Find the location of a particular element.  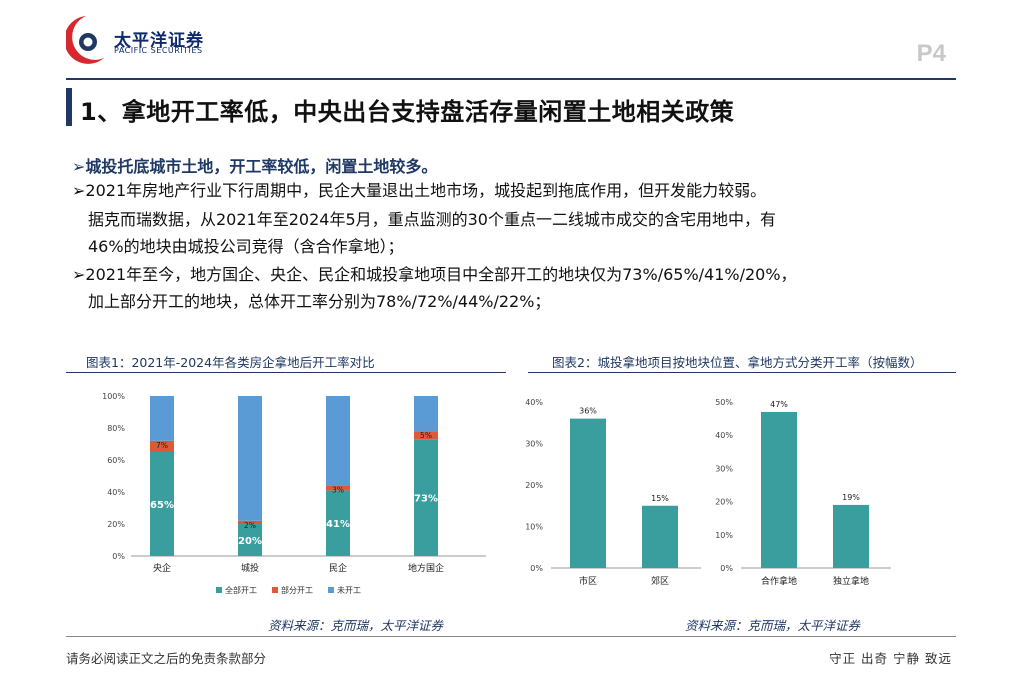

legend-label: 全部开工 is located at coordinates (241, 590).